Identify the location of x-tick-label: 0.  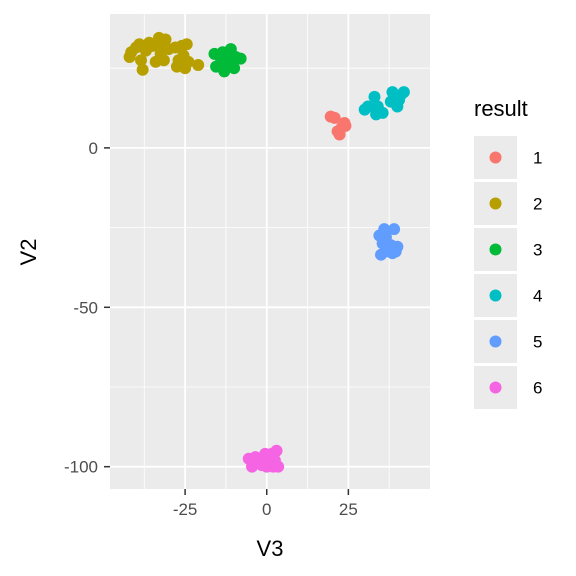
(266, 509).